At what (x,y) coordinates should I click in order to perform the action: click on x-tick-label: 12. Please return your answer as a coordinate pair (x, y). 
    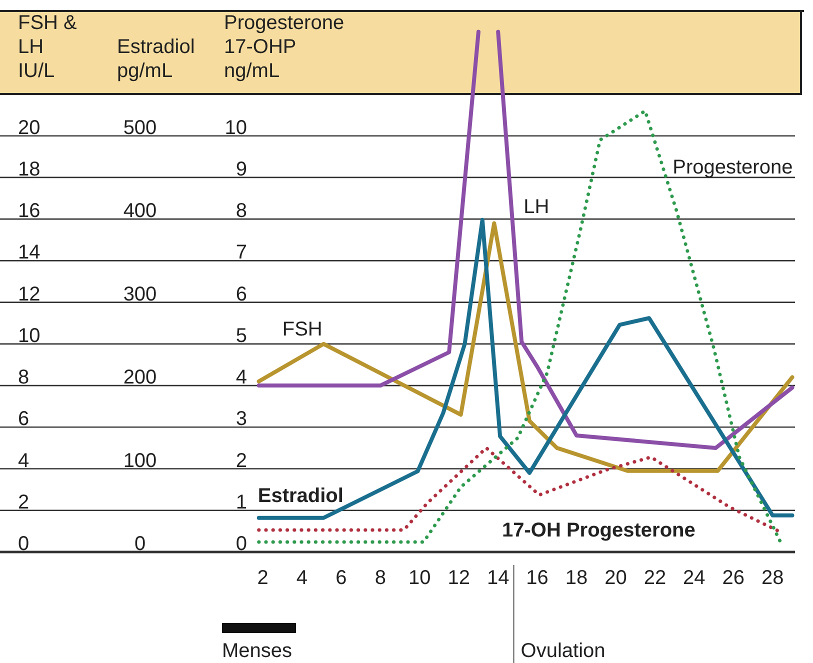
    Looking at the image, I should click on (459, 578).